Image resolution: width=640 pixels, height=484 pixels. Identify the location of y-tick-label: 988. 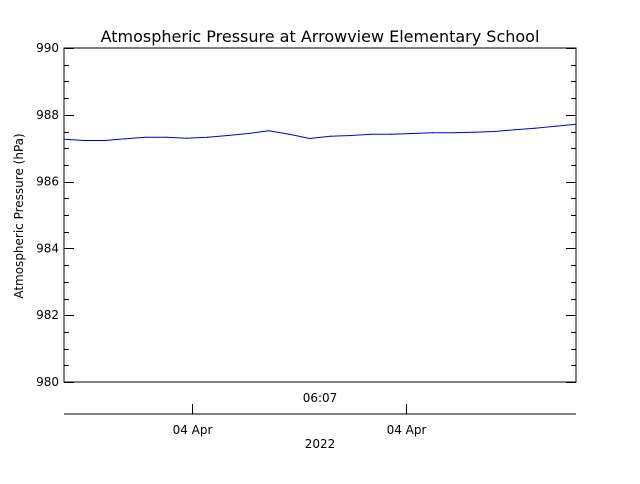
(47, 115).